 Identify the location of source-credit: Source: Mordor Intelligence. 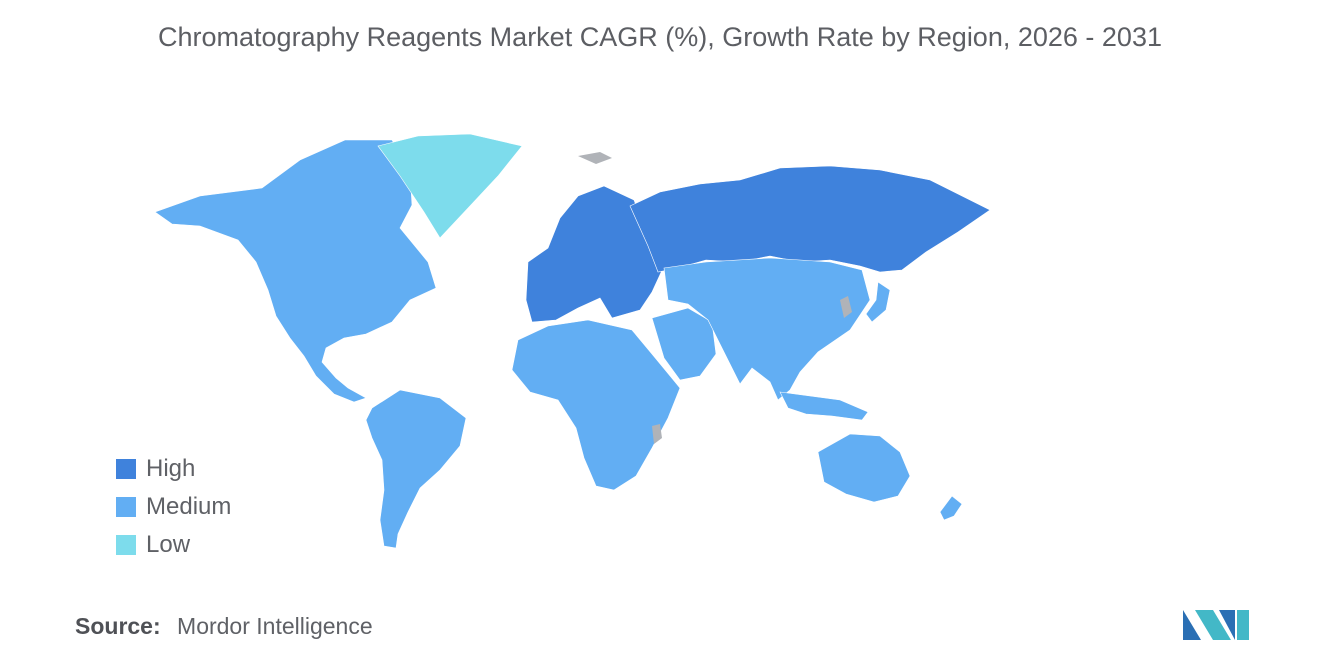
(224, 626).